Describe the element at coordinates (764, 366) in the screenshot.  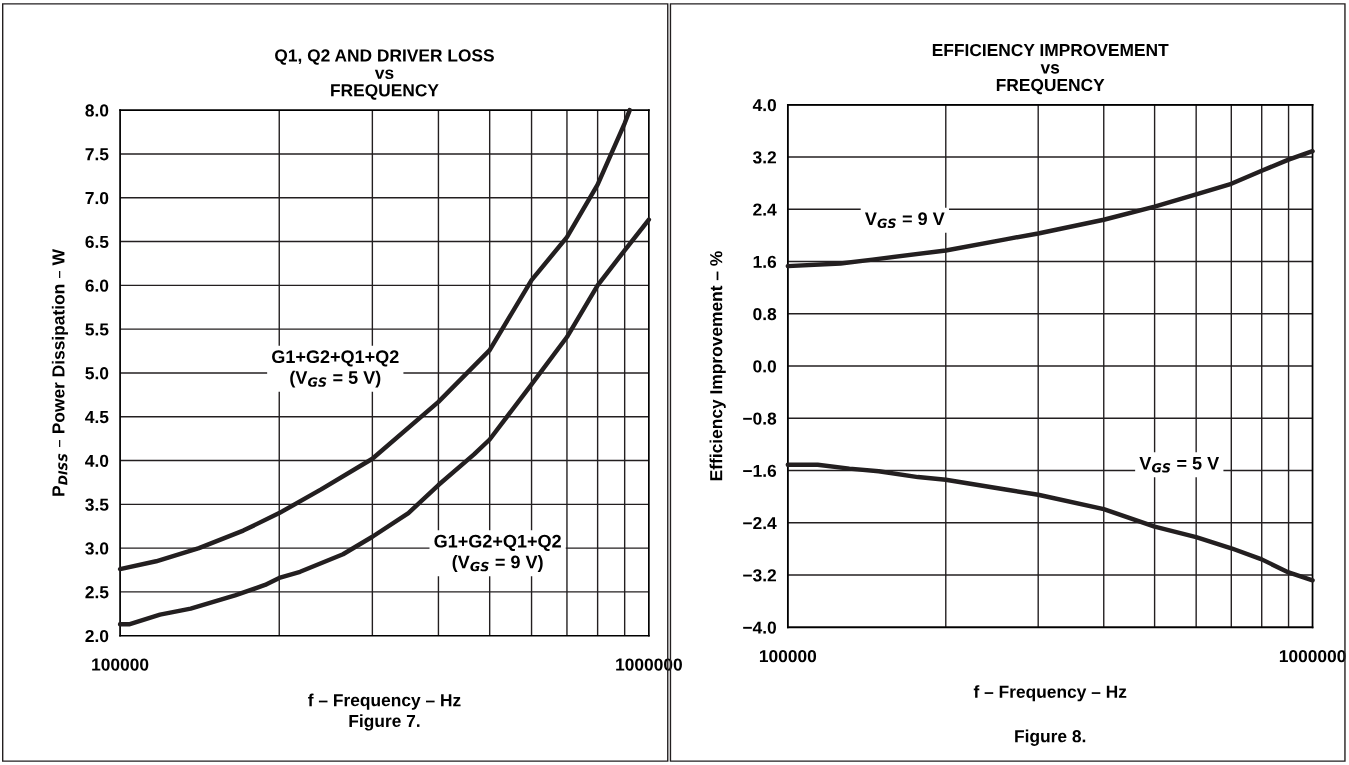
I see `y-tick-label: 0.0` at that location.